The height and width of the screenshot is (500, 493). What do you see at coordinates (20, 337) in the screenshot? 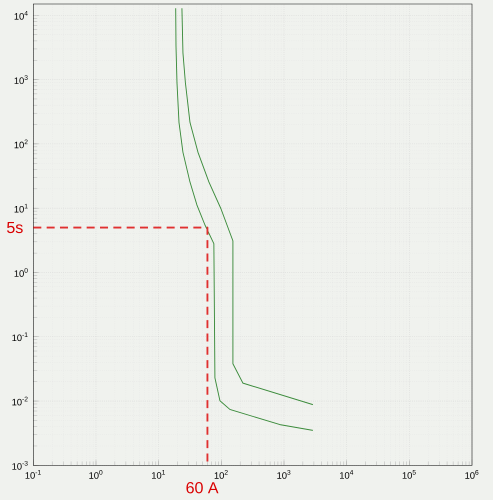
I see `y-tick-label: 10$^{-1}$` at bounding box center [20, 337].